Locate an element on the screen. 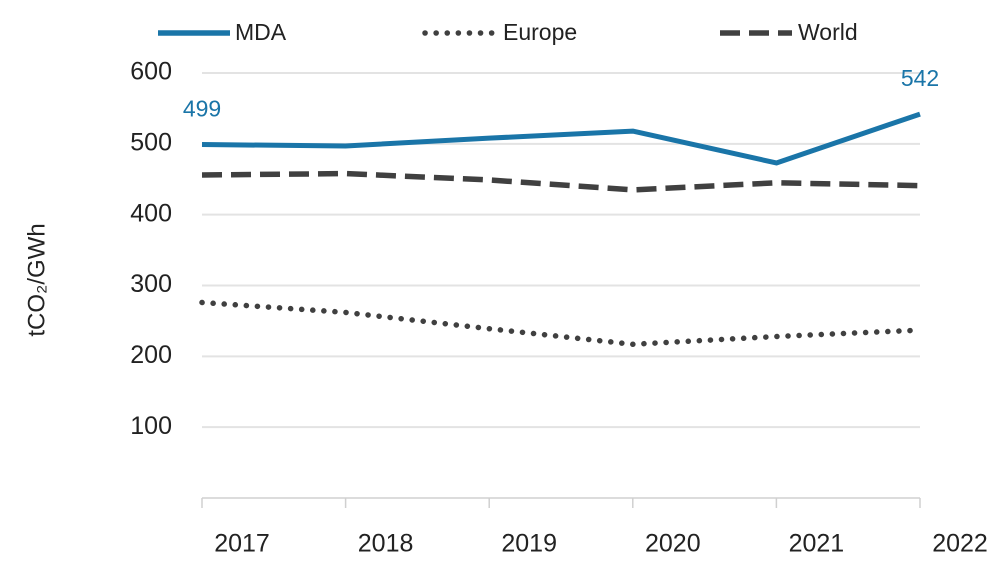 Image resolution: width=995 pixels, height=568 pixels. y-tick-label: 100 is located at coordinates (151, 426).